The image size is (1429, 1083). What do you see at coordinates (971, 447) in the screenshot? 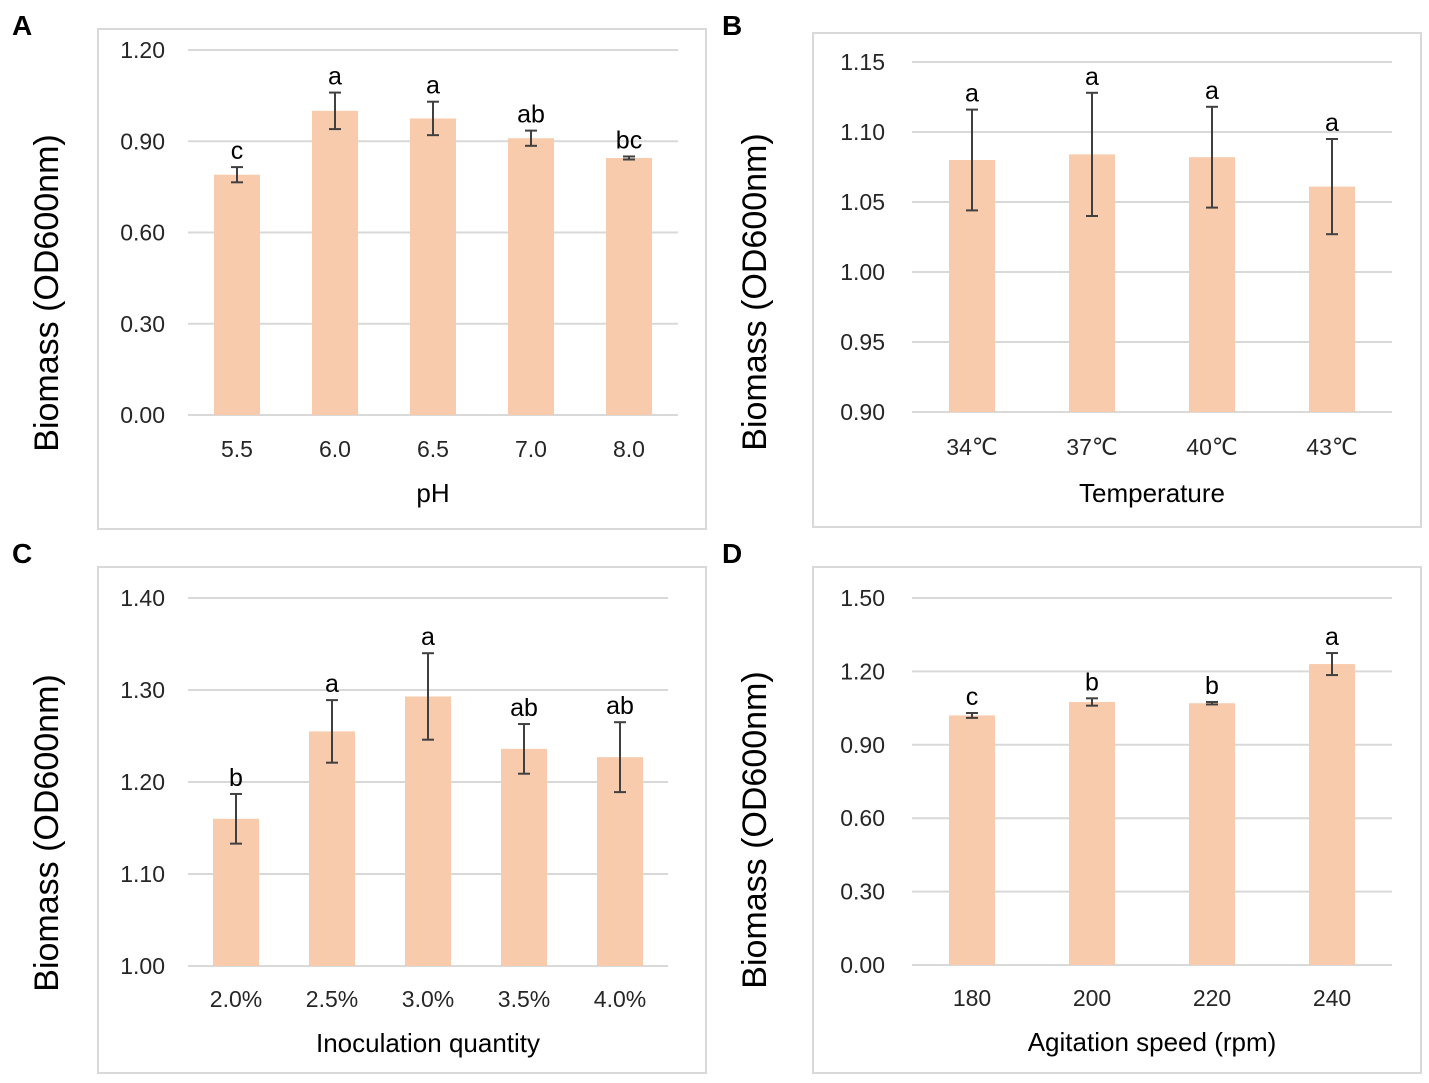
I see `panel-b-xtick-label: 34℃` at bounding box center [971, 447].